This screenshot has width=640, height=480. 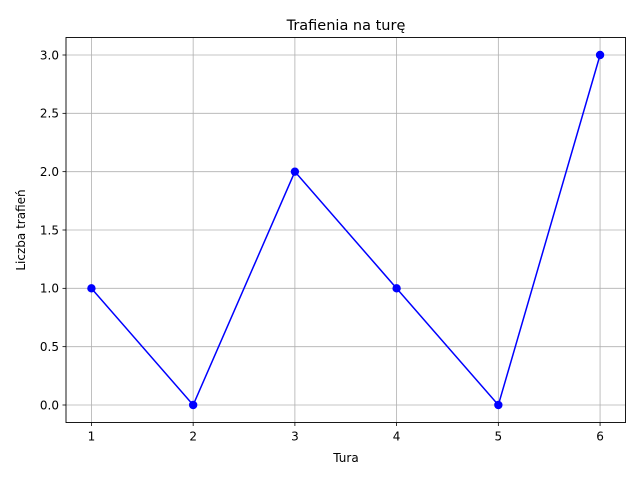 What do you see at coordinates (49, 55) in the screenshot?
I see `y-tick-label: 3.0` at bounding box center [49, 55].